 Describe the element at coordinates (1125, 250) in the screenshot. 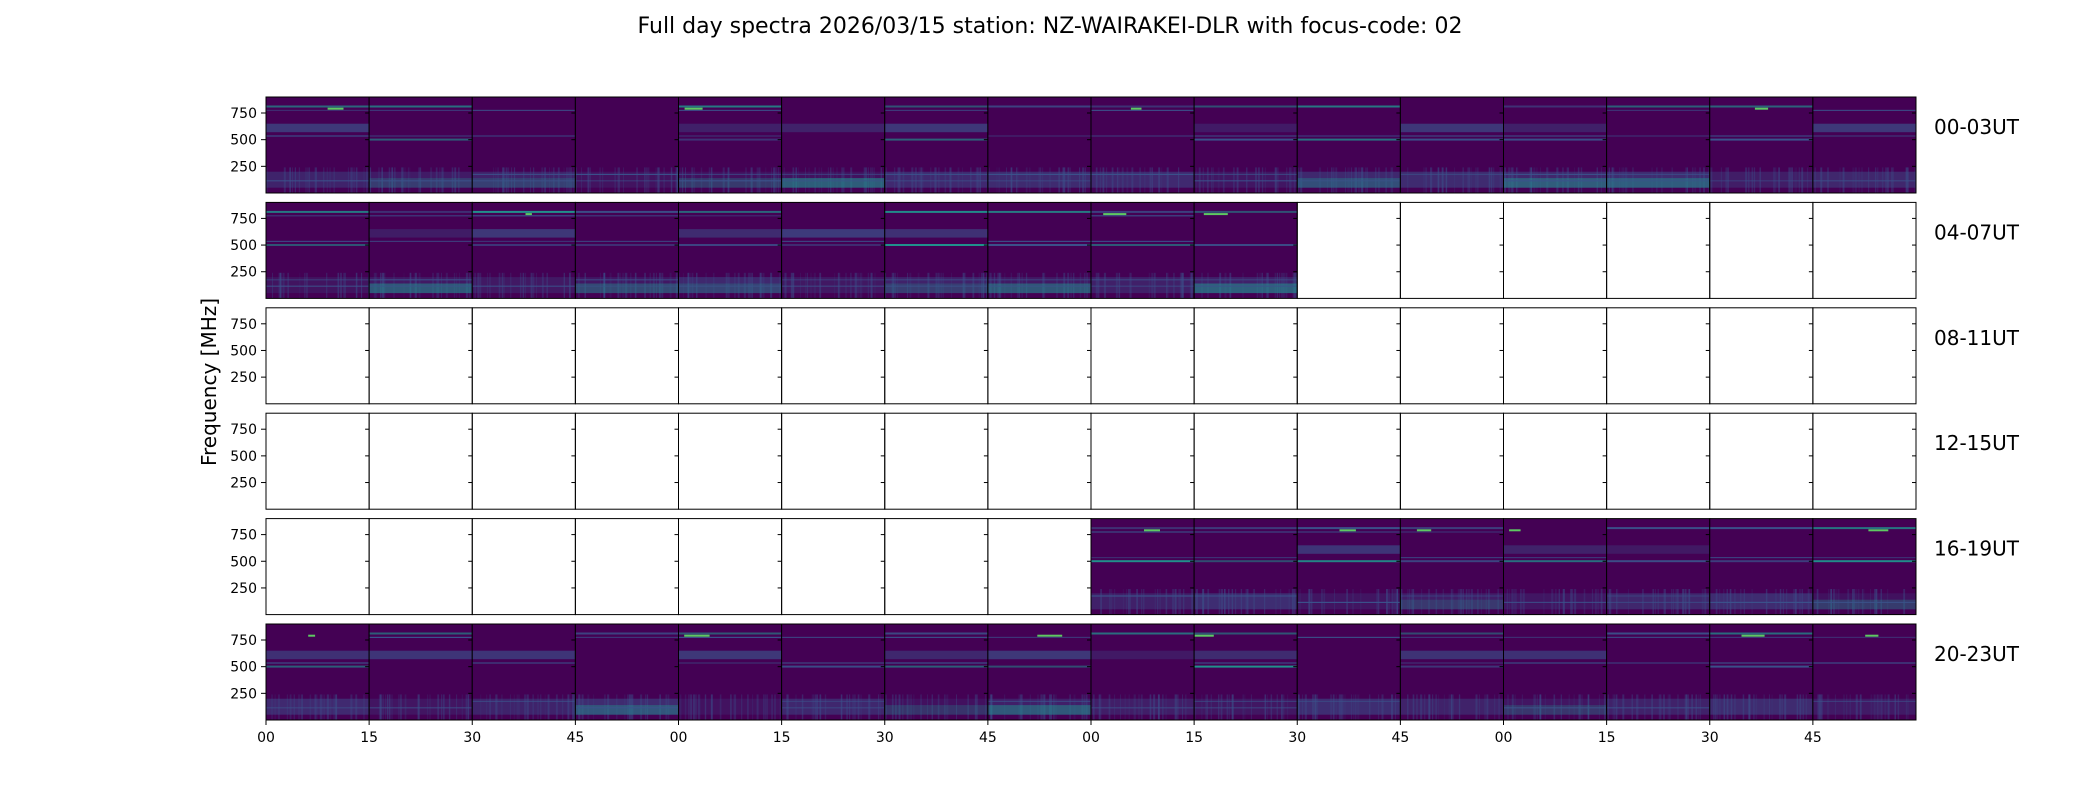

I see `spectra-row: 250 500 750 04-07UT` at that location.